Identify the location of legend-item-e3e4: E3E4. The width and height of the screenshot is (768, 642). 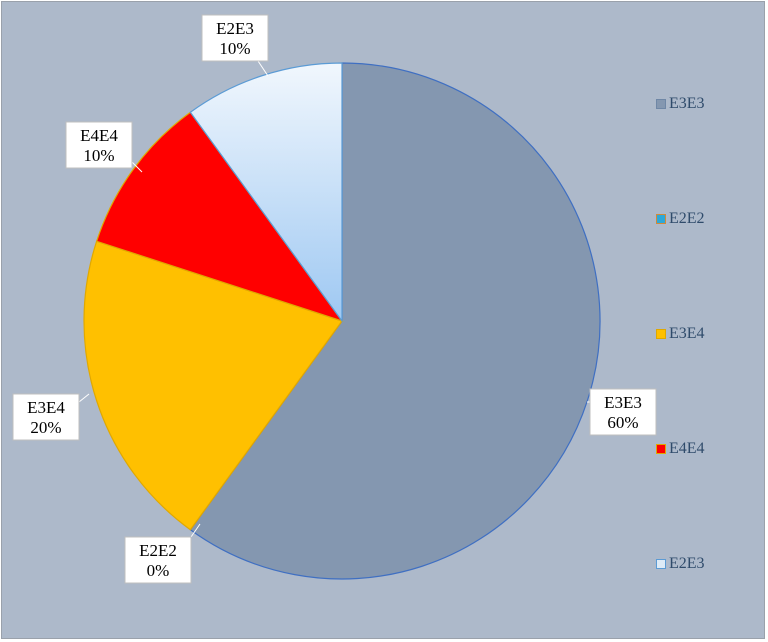
(680, 334).